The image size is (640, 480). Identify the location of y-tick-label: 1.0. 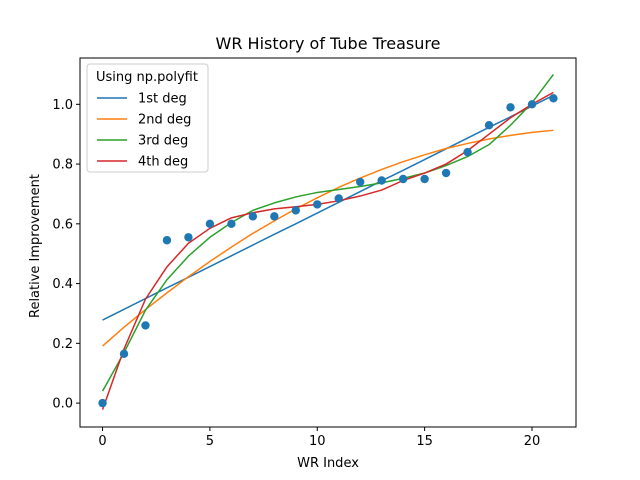
(62, 105).